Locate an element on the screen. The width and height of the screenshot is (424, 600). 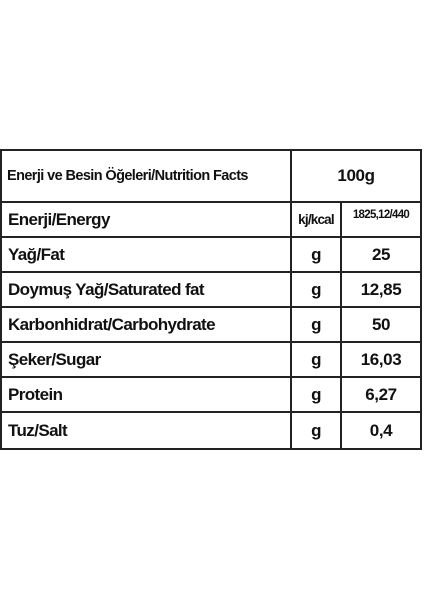
nutrient-name: Tuz/Salt is located at coordinates (147, 430).